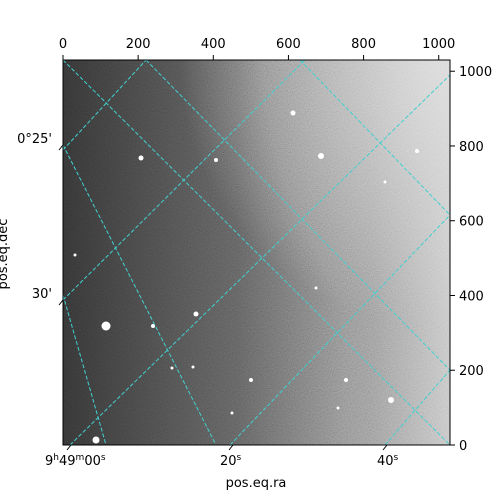  What do you see at coordinates (438, 44) in the screenshot?
I see `top-tick-label-5: 1000` at bounding box center [438, 44].